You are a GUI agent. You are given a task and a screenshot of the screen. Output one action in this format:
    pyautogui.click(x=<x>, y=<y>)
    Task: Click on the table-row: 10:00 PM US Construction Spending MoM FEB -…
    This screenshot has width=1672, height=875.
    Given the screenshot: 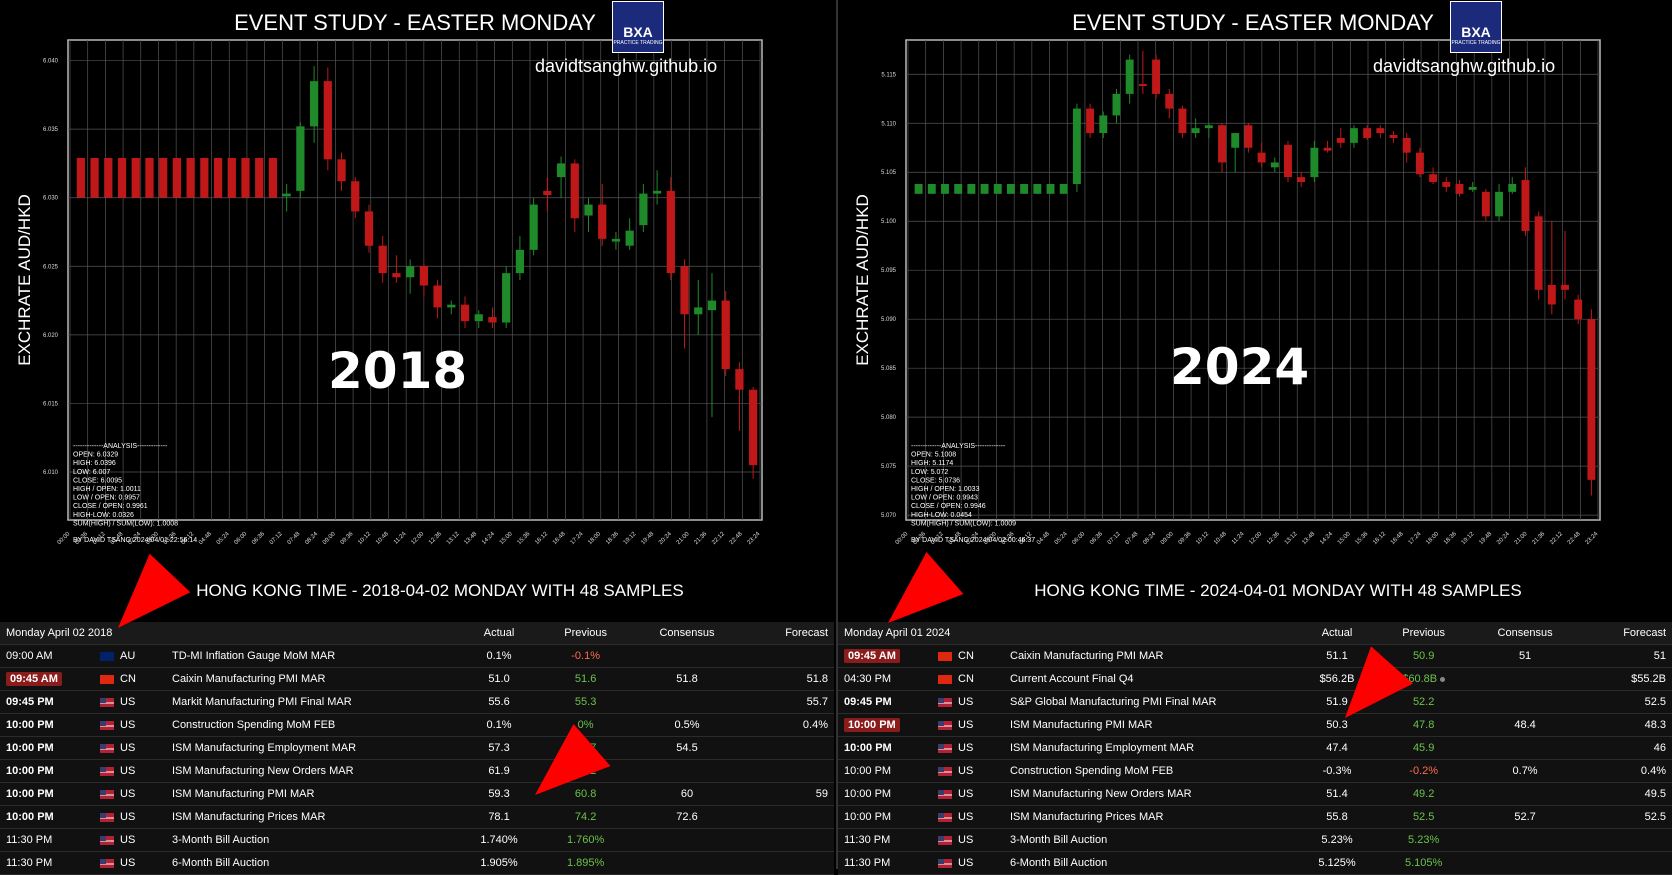 What is the action you would take?
    pyautogui.click(x=1255, y=771)
    